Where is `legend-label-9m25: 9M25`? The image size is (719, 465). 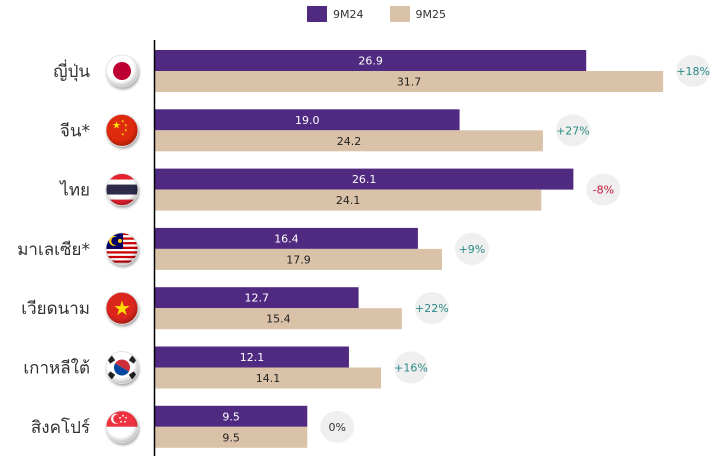 legend-label-9m25: 9M25 is located at coordinates (431, 14).